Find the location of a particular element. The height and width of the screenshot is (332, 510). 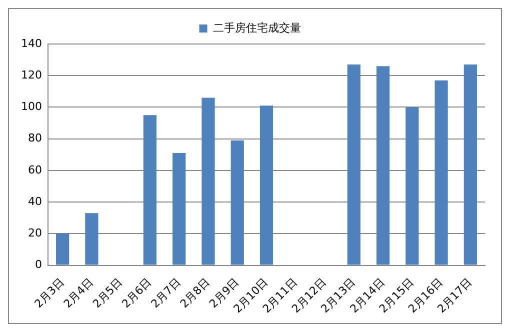

y-tick-label: 100 is located at coordinates (31, 107).